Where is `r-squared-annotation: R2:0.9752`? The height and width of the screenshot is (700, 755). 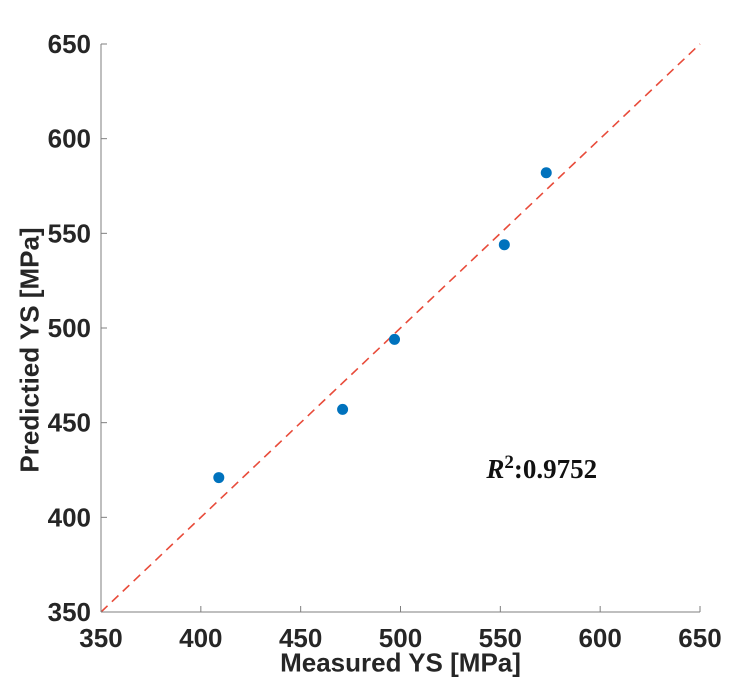 r-squared-annotation: R2:0.9752 is located at coordinates (542, 469).